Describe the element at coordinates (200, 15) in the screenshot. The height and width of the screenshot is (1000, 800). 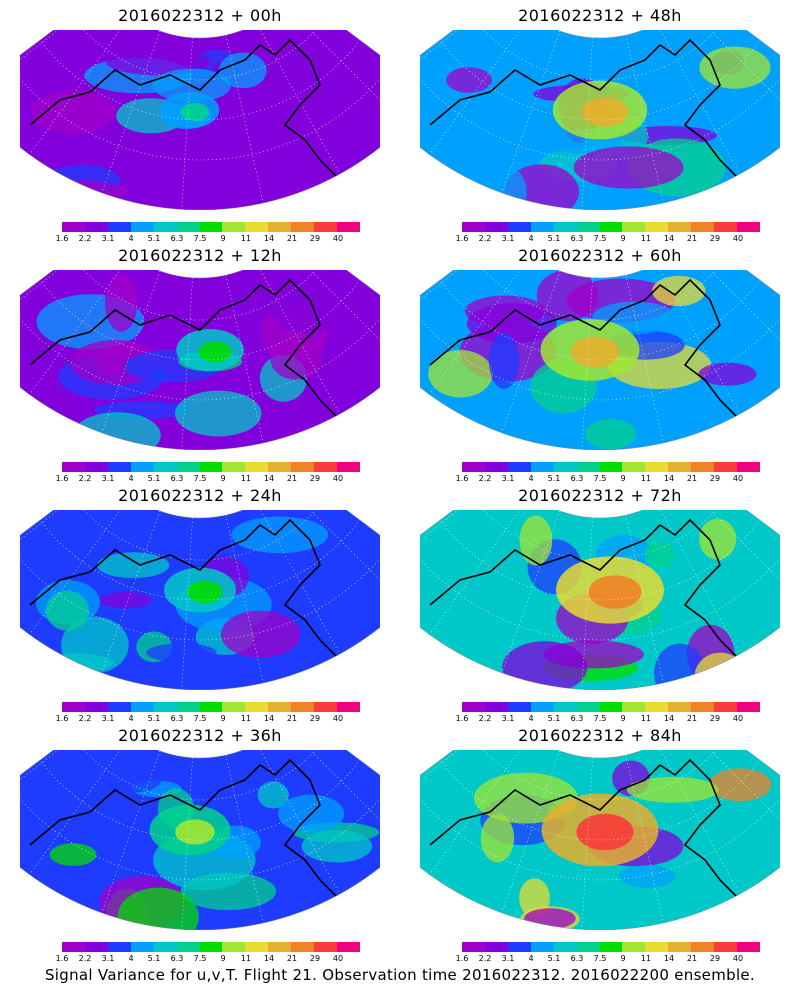
I see `panel-title: 2016022312 + 00h` at that location.